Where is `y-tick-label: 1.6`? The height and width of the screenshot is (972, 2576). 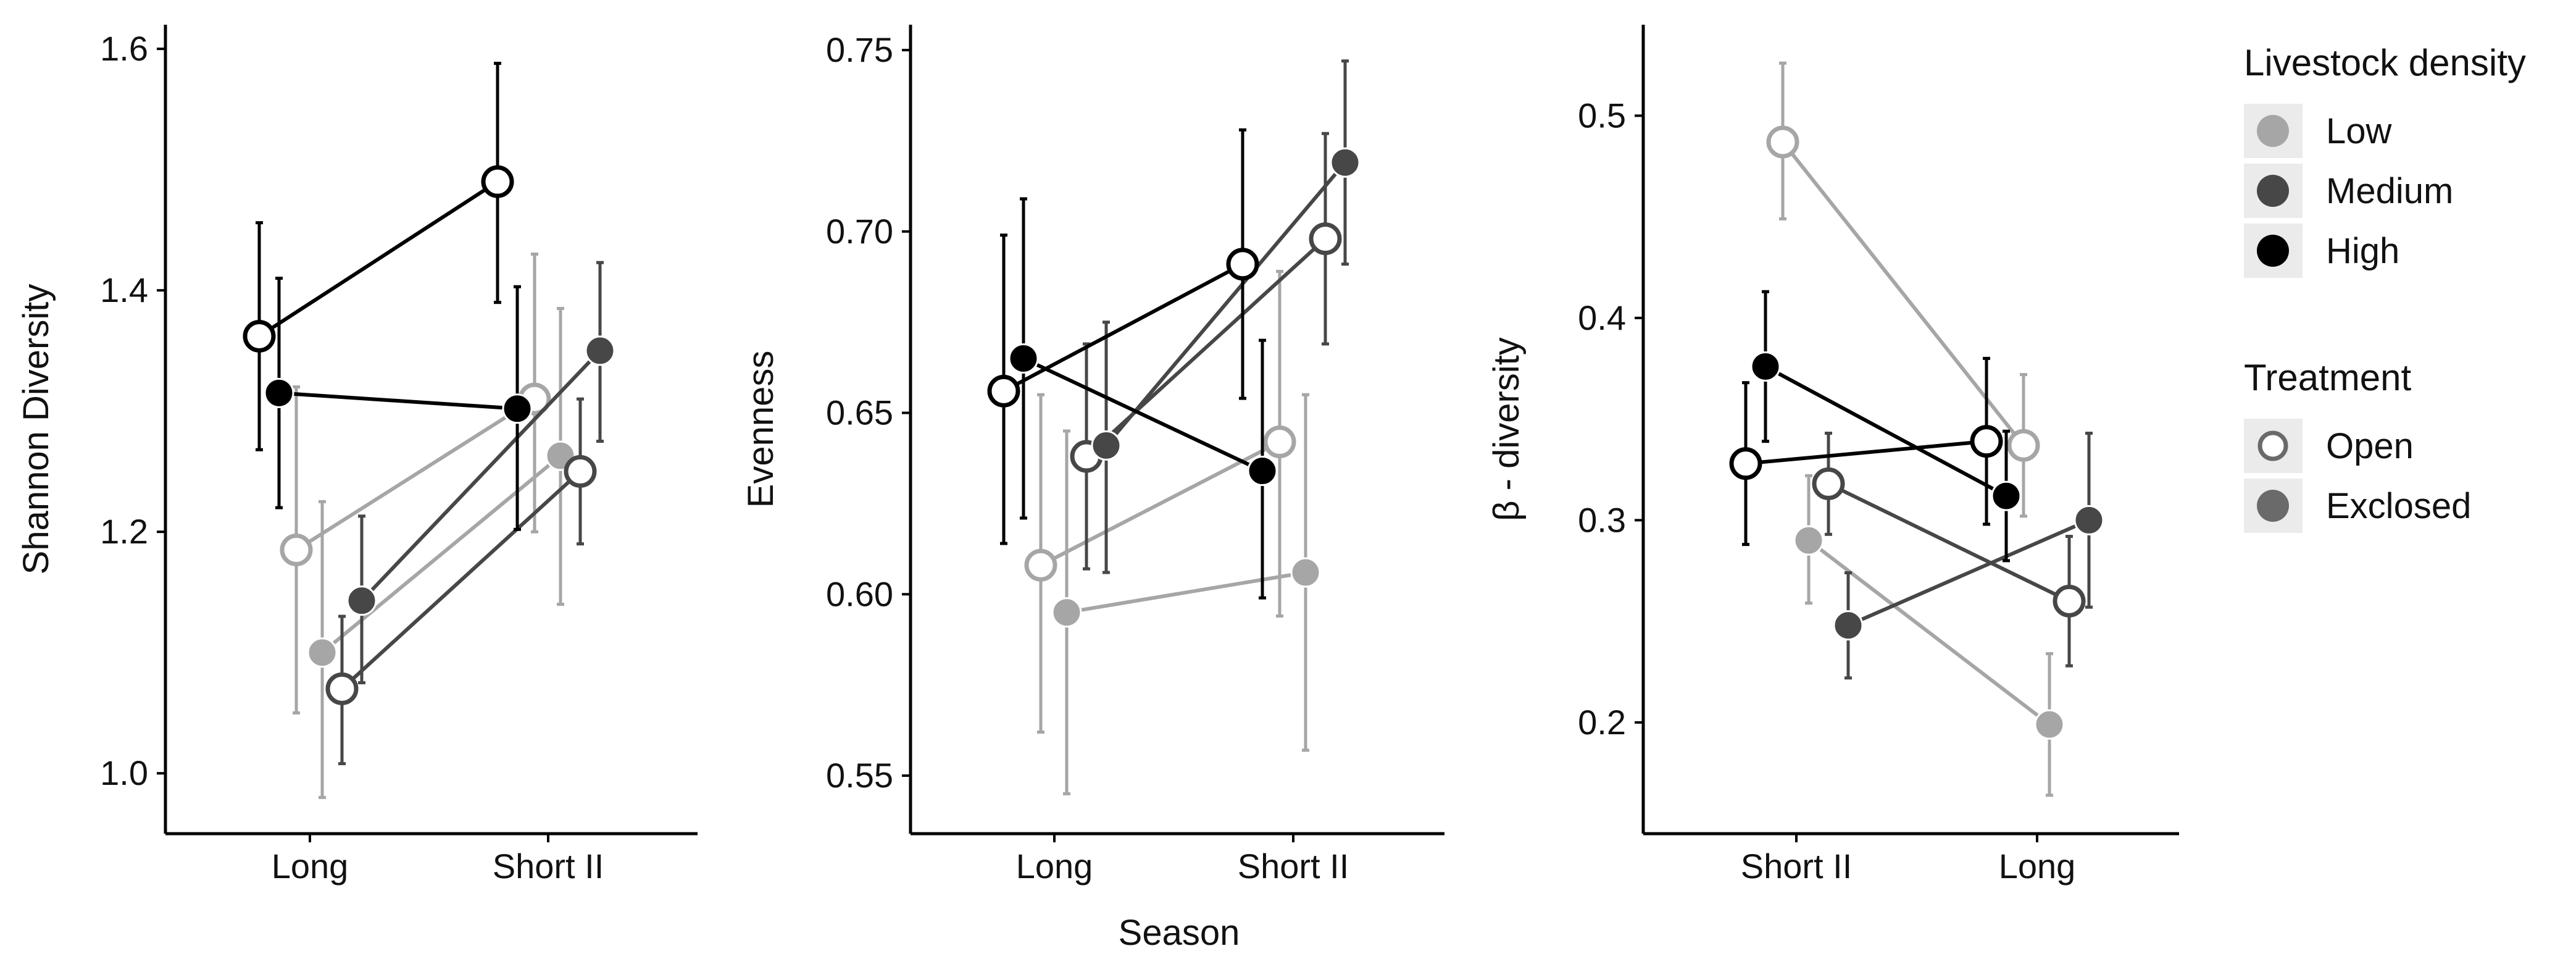
y-tick-label: 1.6 is located at coordinates (124, 48).